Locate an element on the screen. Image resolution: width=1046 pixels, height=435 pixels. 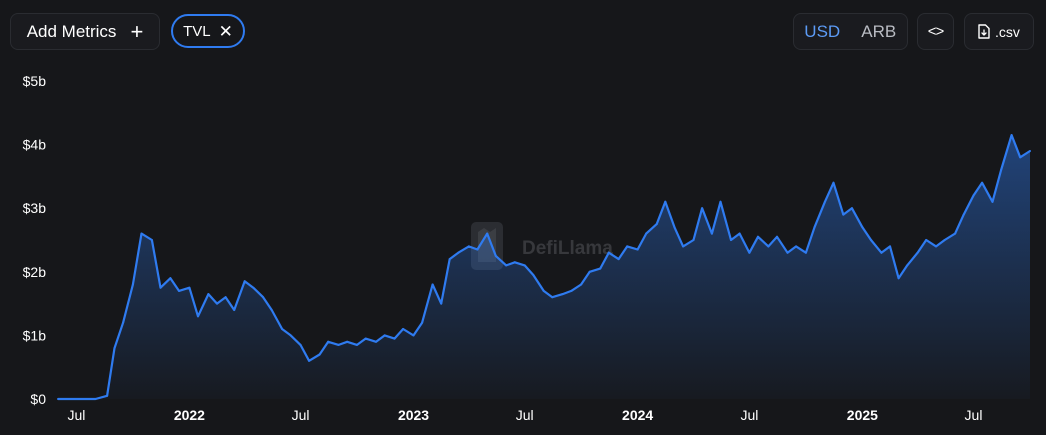
close-icon: ✕ is located at coordinates (225, 31).